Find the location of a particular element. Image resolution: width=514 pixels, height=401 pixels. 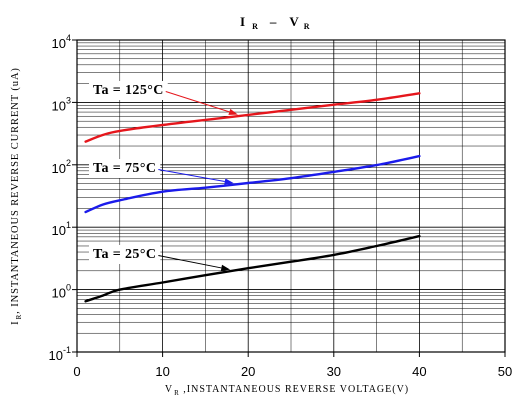

y-axis-label: IR, INSTANTANEOUS REVERSE CURRENT (uA) is located at coordinates (16, 196).